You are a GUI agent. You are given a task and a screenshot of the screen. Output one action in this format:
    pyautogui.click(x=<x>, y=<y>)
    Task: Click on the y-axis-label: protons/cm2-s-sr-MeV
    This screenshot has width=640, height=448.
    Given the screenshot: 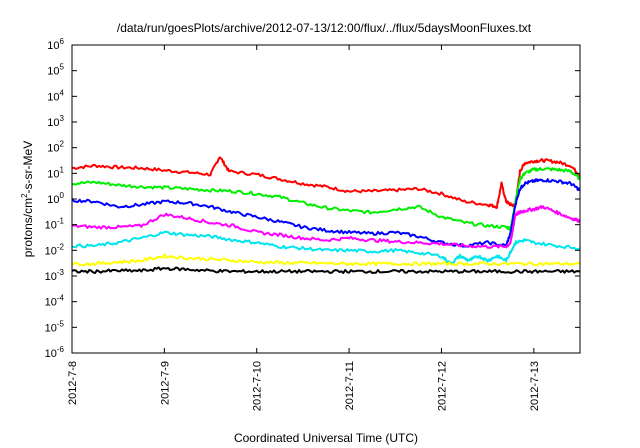 What is the action you would take?
    pyautogui.click(x=27, y=199)
    